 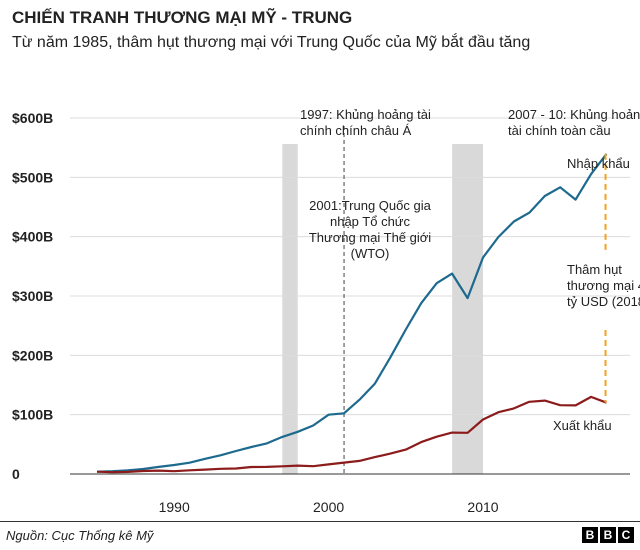 I want to click on lbl-imports-line: Nhập khẩu, so click(x=598, y=163).